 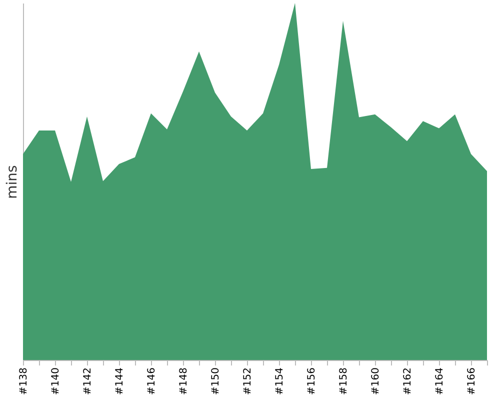 I want to click on x-tick-label: #156, so click(x=312, y=381).